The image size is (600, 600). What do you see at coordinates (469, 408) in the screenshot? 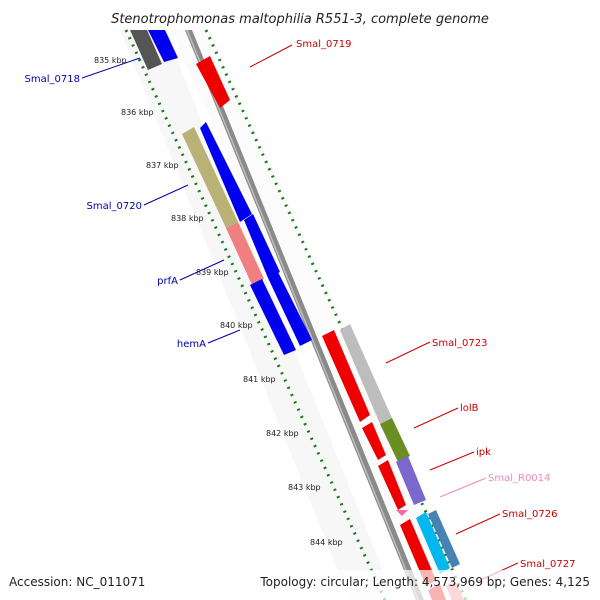
I see `gene-label-lolB: lolB` at bounding box center [469, 408].